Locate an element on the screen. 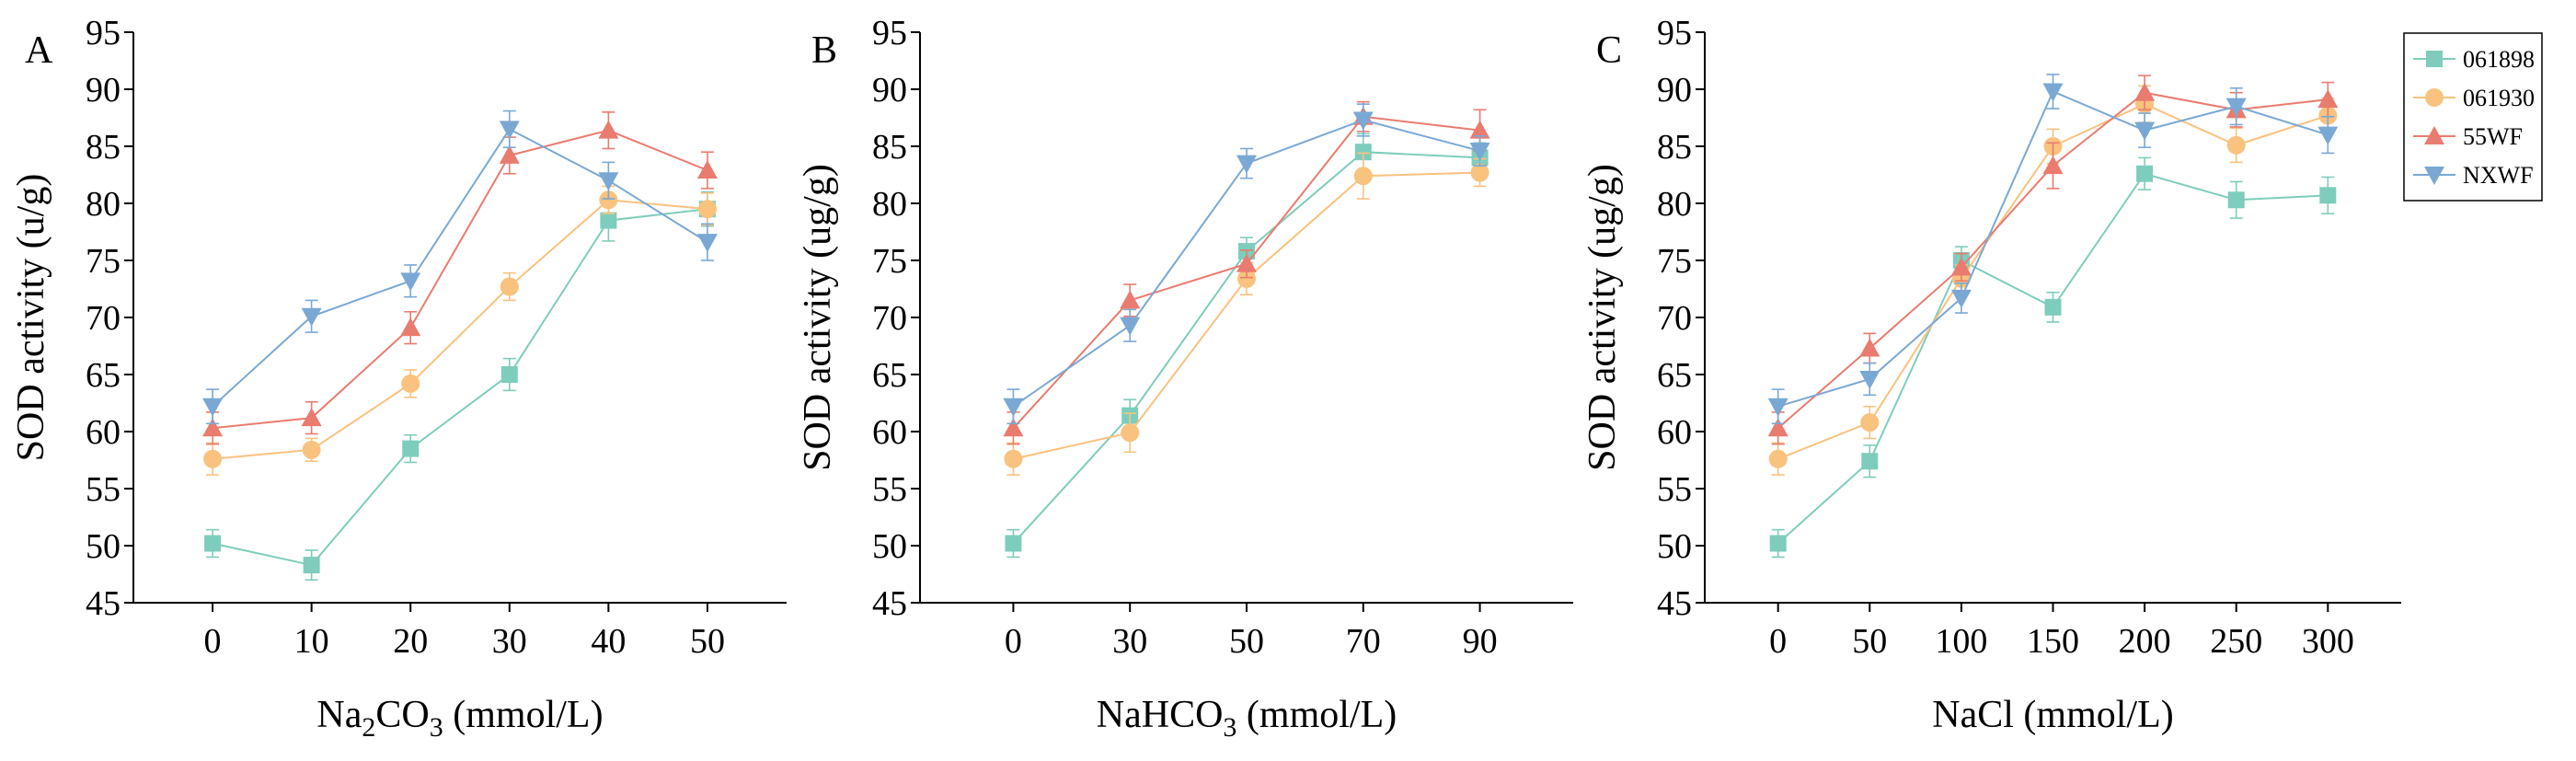  y-tick-label: 45 is located at coordinates (103, 603).